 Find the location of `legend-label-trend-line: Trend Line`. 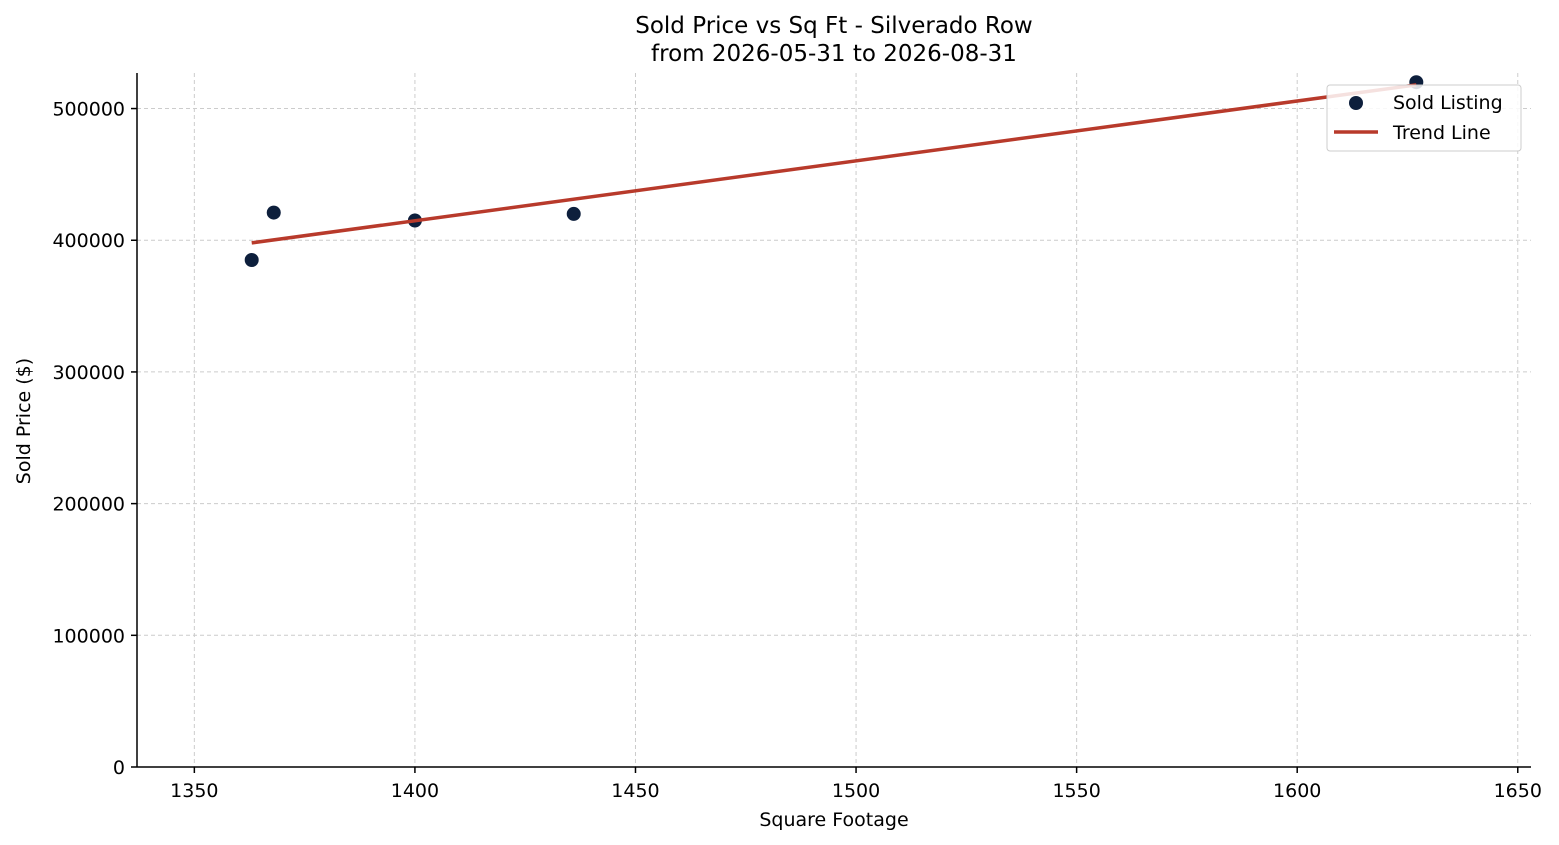

legend-label-trend-line: Trend Line is located at coordinates (1441, 133).